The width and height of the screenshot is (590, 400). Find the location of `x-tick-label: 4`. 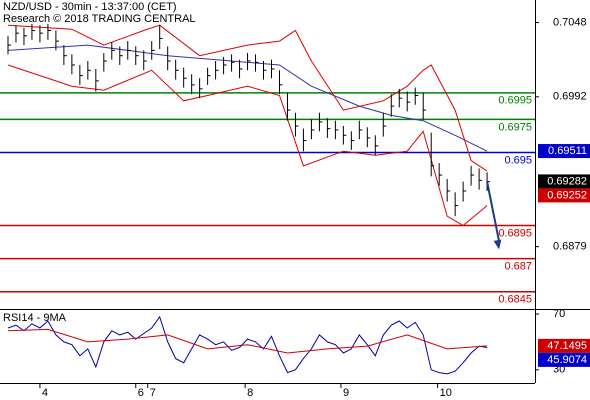

x-tick-label: 4 is located at coordinates (45, 393).